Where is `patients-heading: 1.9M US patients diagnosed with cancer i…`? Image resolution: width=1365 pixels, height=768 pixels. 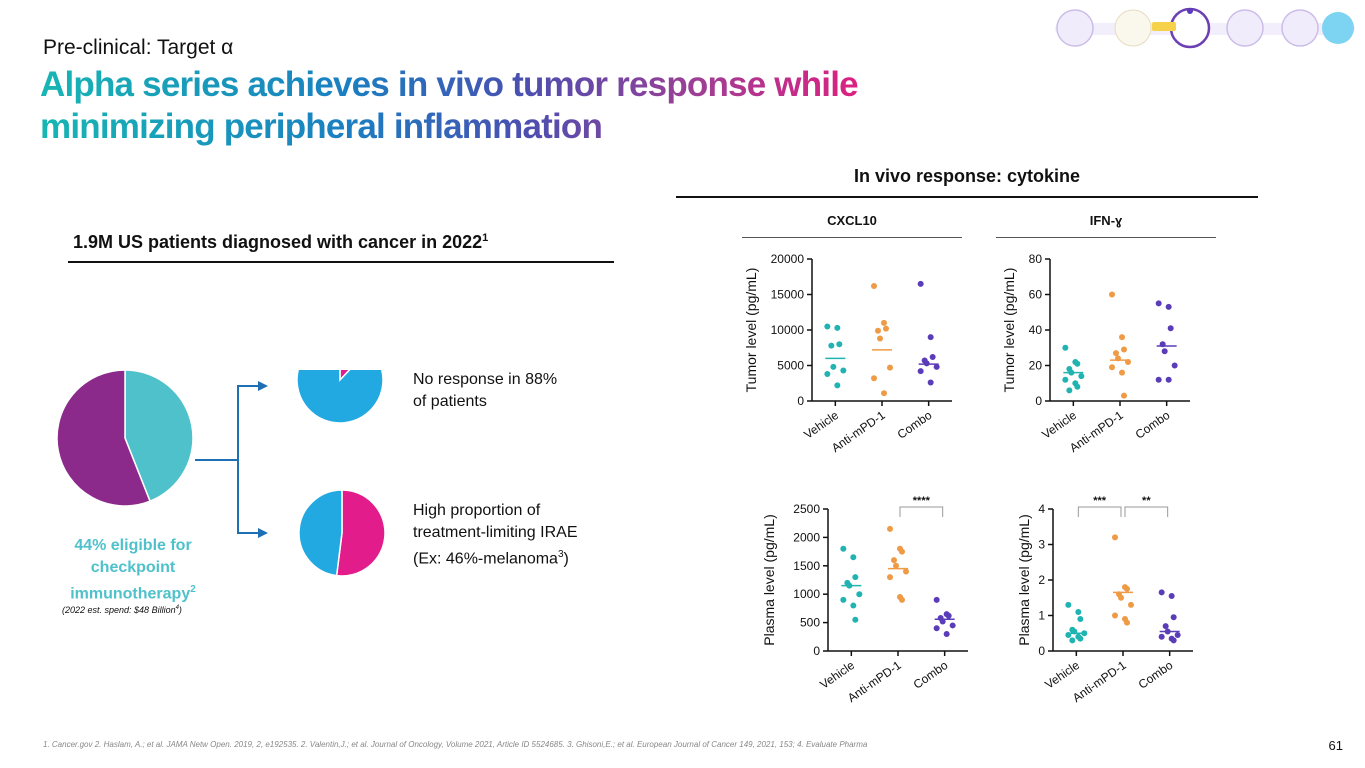 patients-heading: 1.9M US patients diagnosed with cancer i… is located at coordinates (281, 242).